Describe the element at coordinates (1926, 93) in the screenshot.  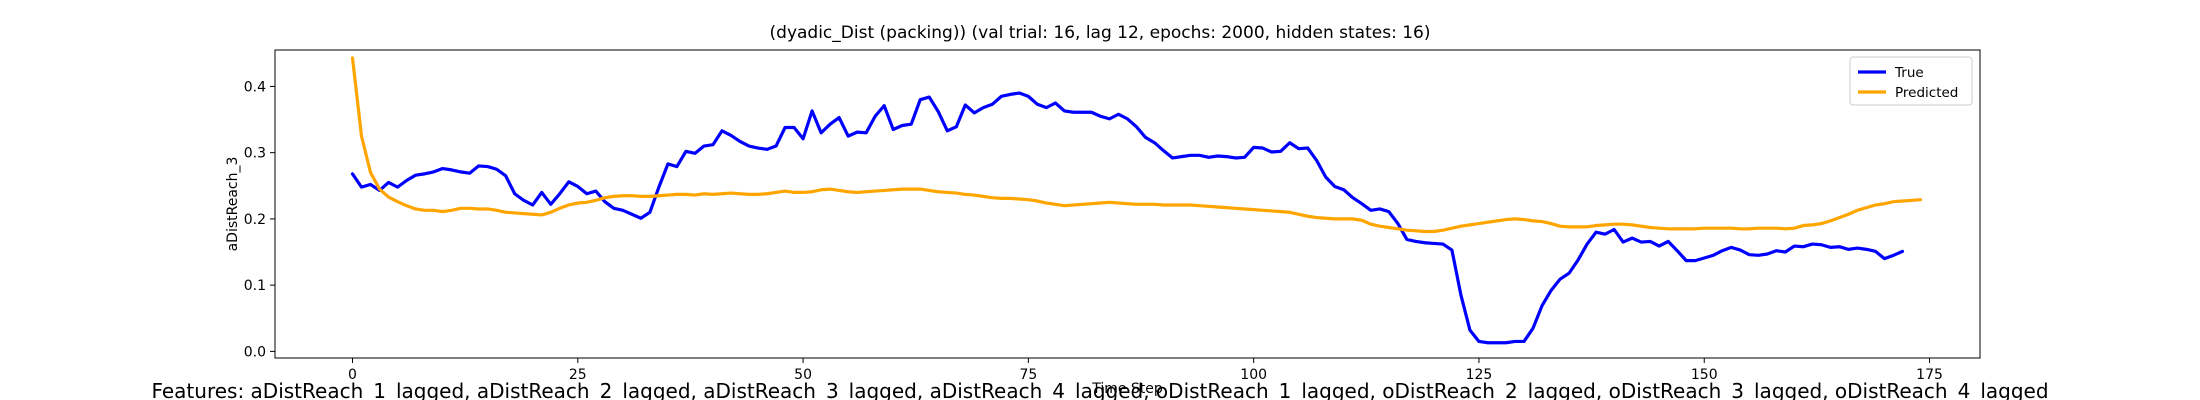
I see `legend-label-predicted: Predicted` at that location.